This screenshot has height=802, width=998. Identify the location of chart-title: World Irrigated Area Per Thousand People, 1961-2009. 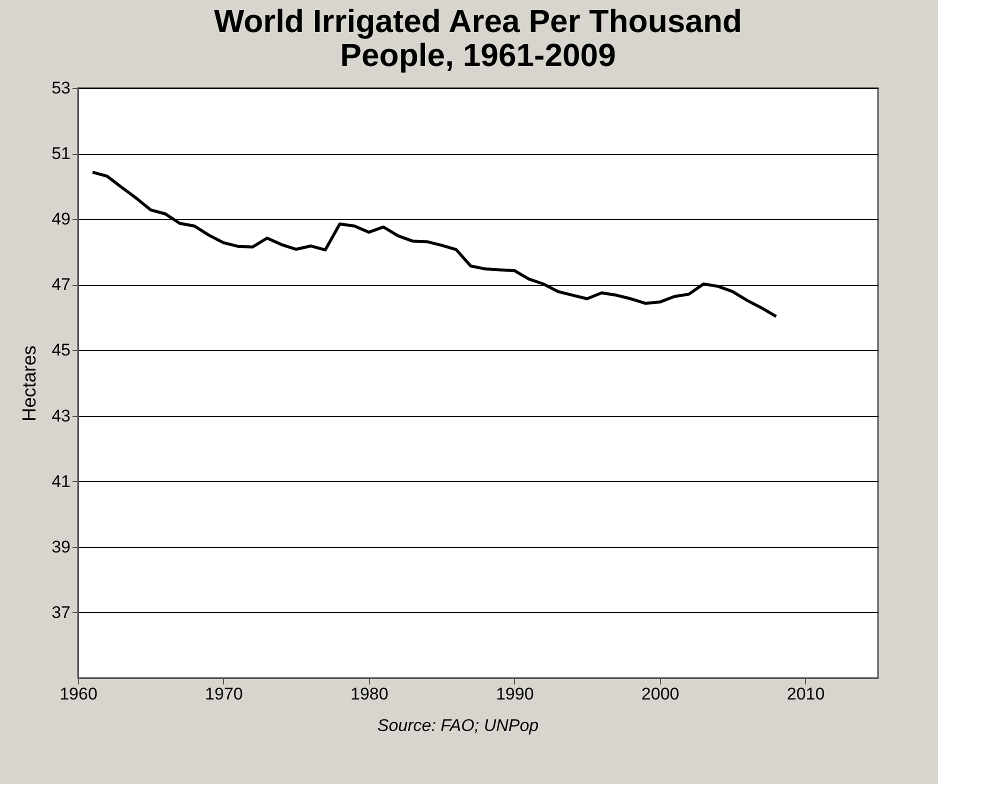
(478, 38).